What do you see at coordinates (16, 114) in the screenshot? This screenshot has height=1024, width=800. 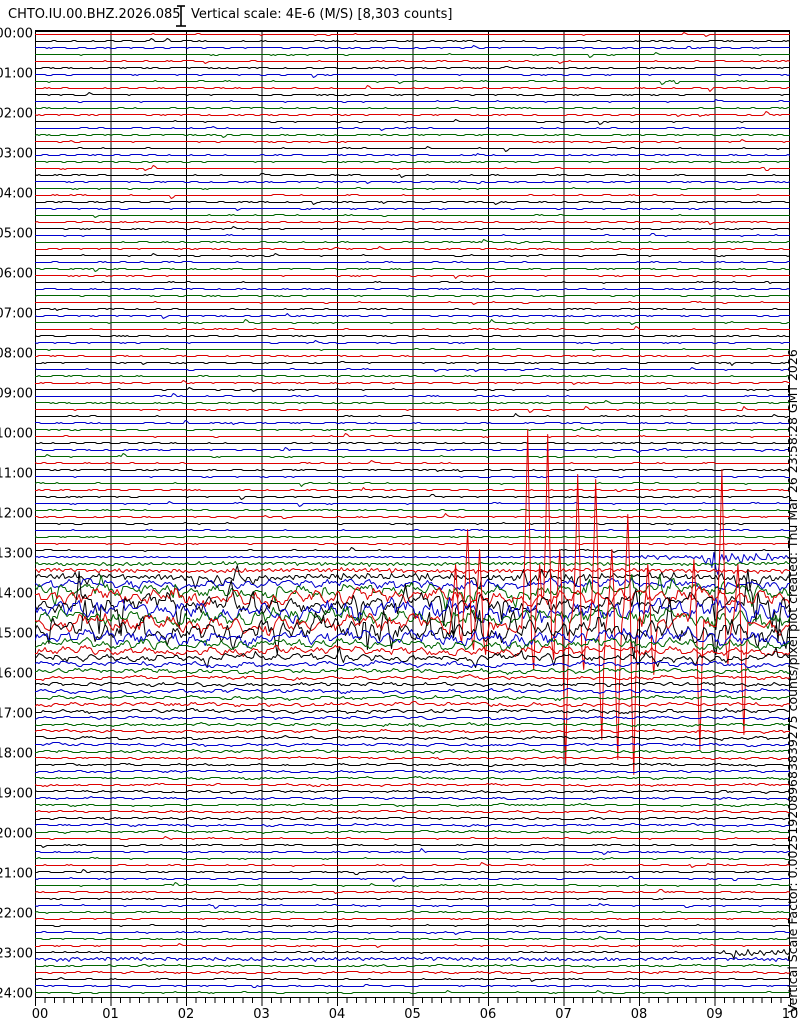 I see `hour-label: 02:00` at bounding box center [16, 114].